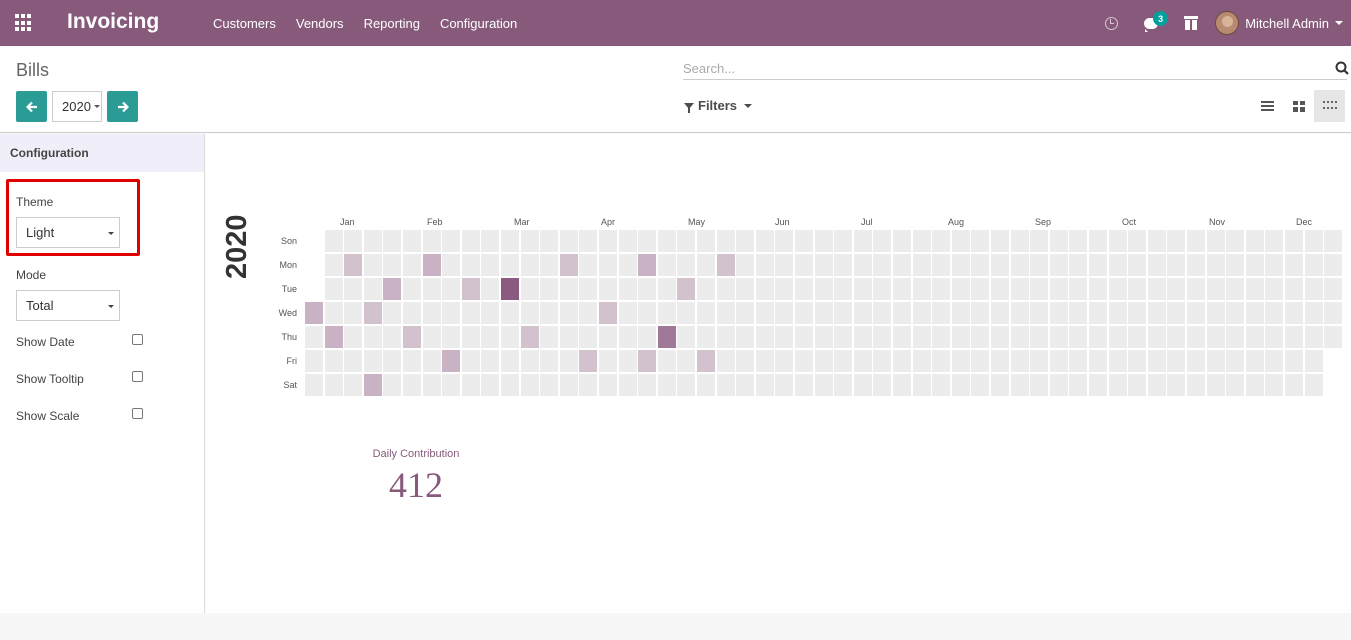  What do you see at coordinates (137, 376) in the screenshot?
I see `show-tooltip-checkbox` at bounding box center [137, 376].